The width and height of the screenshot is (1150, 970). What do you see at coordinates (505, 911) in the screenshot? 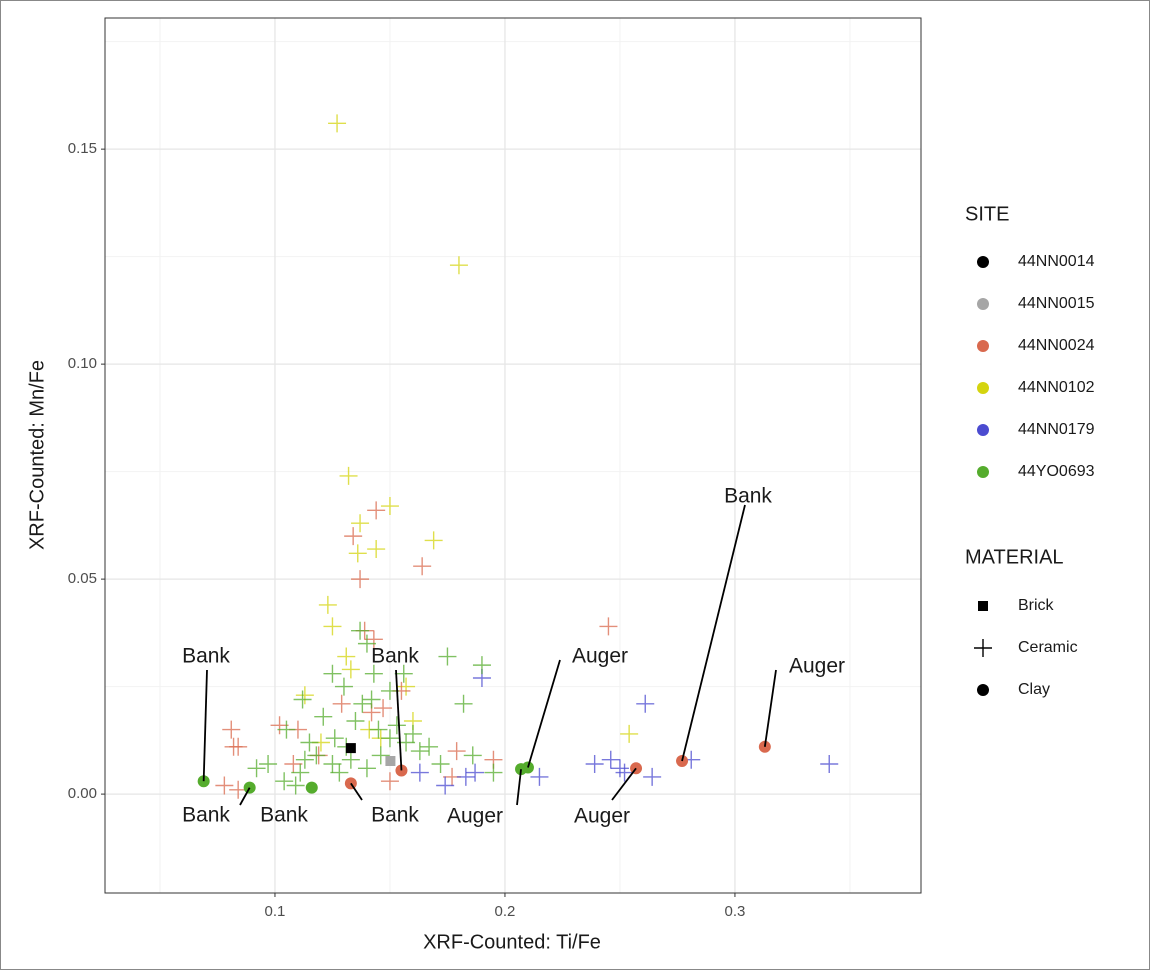
I see `x-tick-label: 0.2` at bounding box center [505, 911].